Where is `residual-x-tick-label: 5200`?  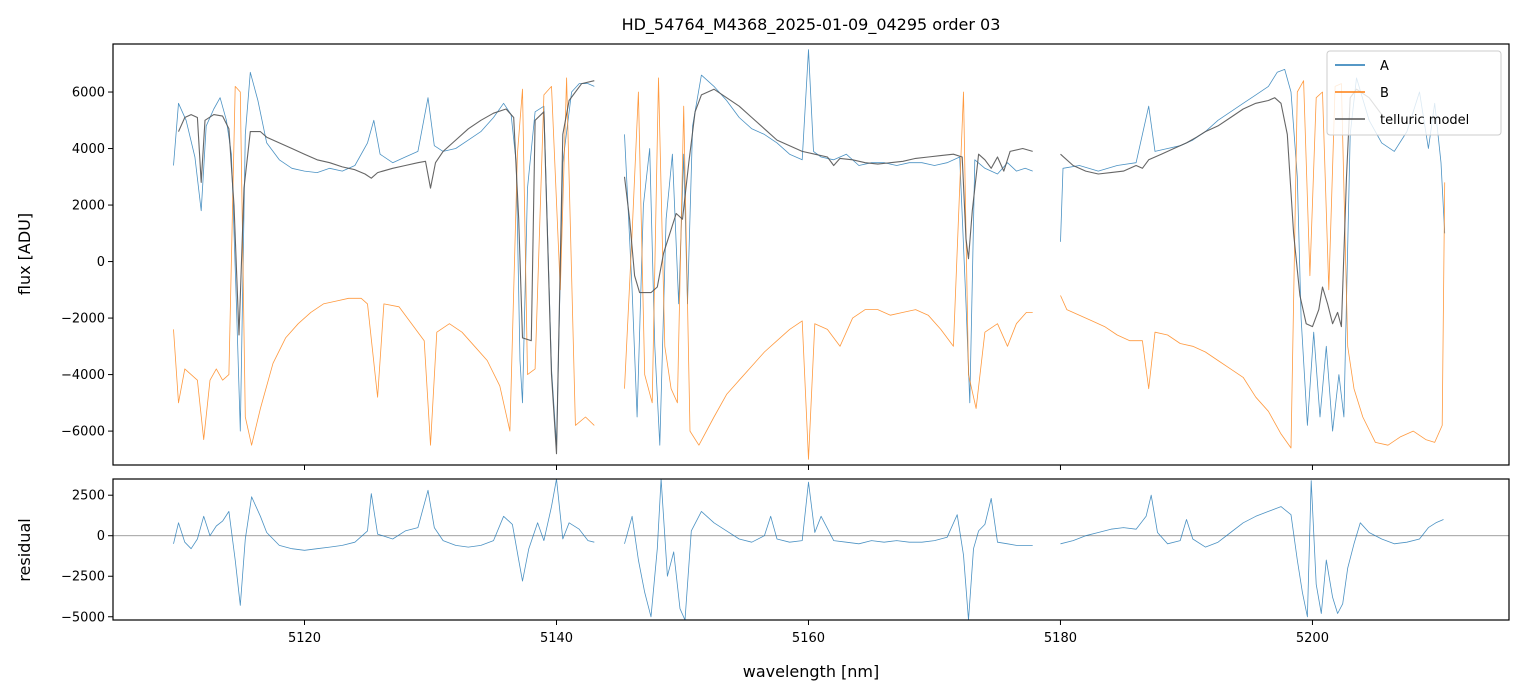
residual-x-tick-label: 5200 is located at coordinates (1312, 638).